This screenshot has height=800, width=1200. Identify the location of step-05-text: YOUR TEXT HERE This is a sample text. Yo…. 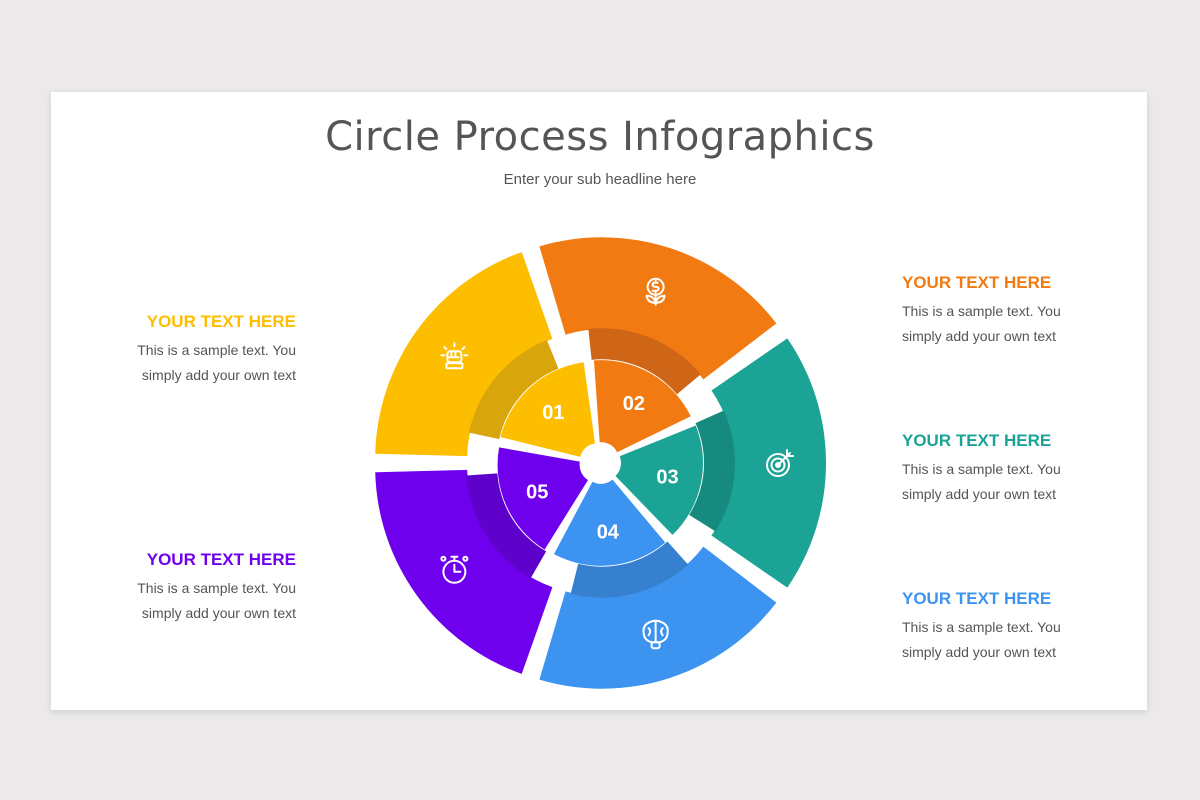
(166, 588).